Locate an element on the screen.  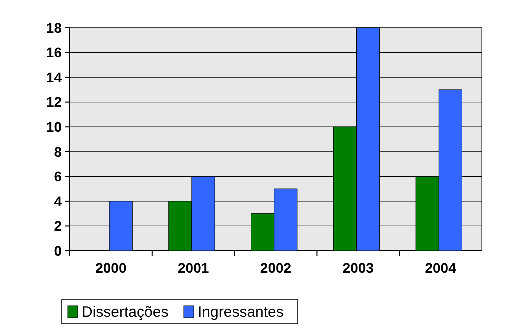
legend-label: Dissertações is located at coordinates (125, 312).